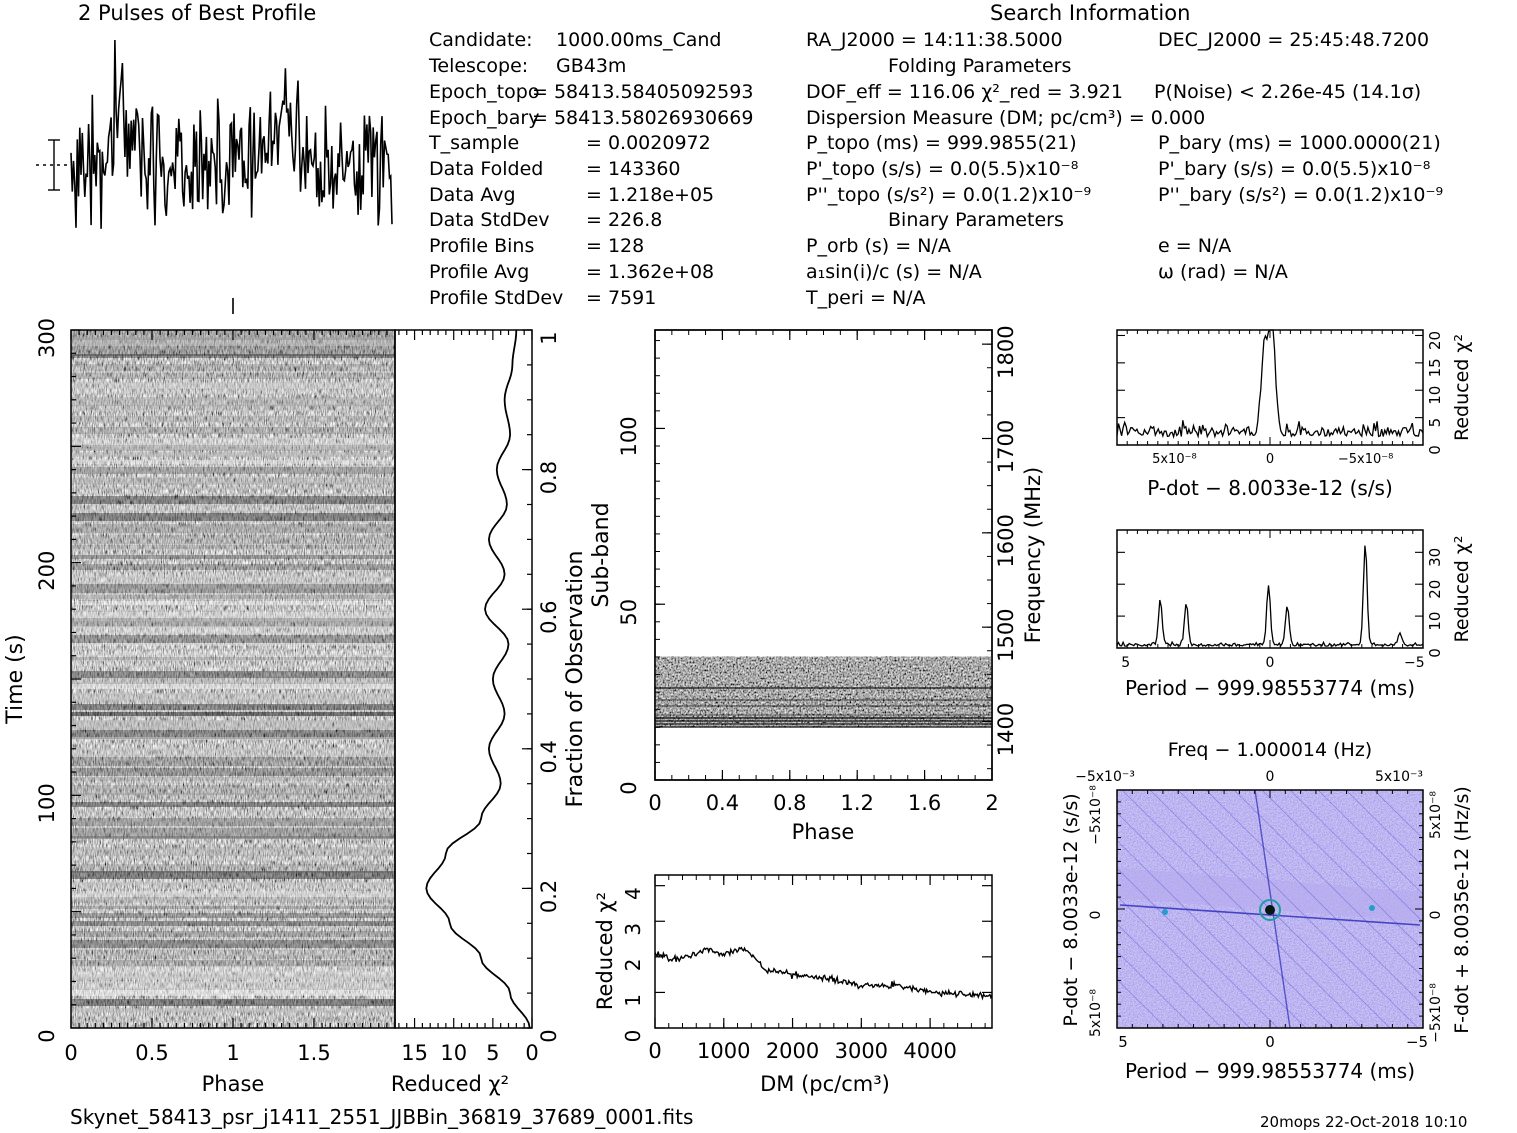 The width and height of the screenshot is (1517, 1133). Describe the element at coordinates (722, 803) in the screenshot. I see `x-tick-label: 0.4` at that location.